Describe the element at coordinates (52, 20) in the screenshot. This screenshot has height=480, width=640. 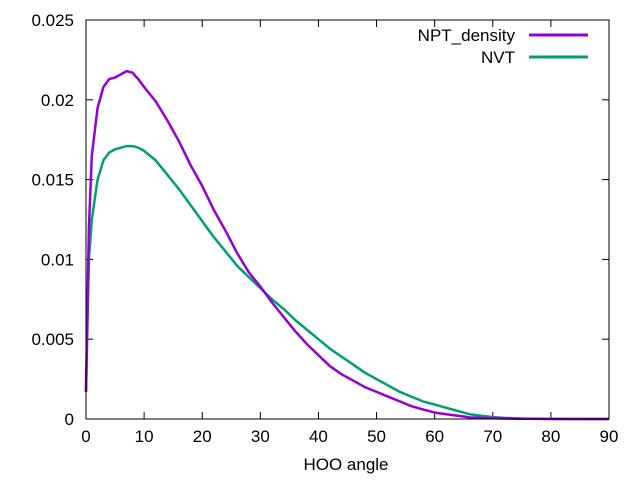
I see `y-tick-label: 0.025` at that location.